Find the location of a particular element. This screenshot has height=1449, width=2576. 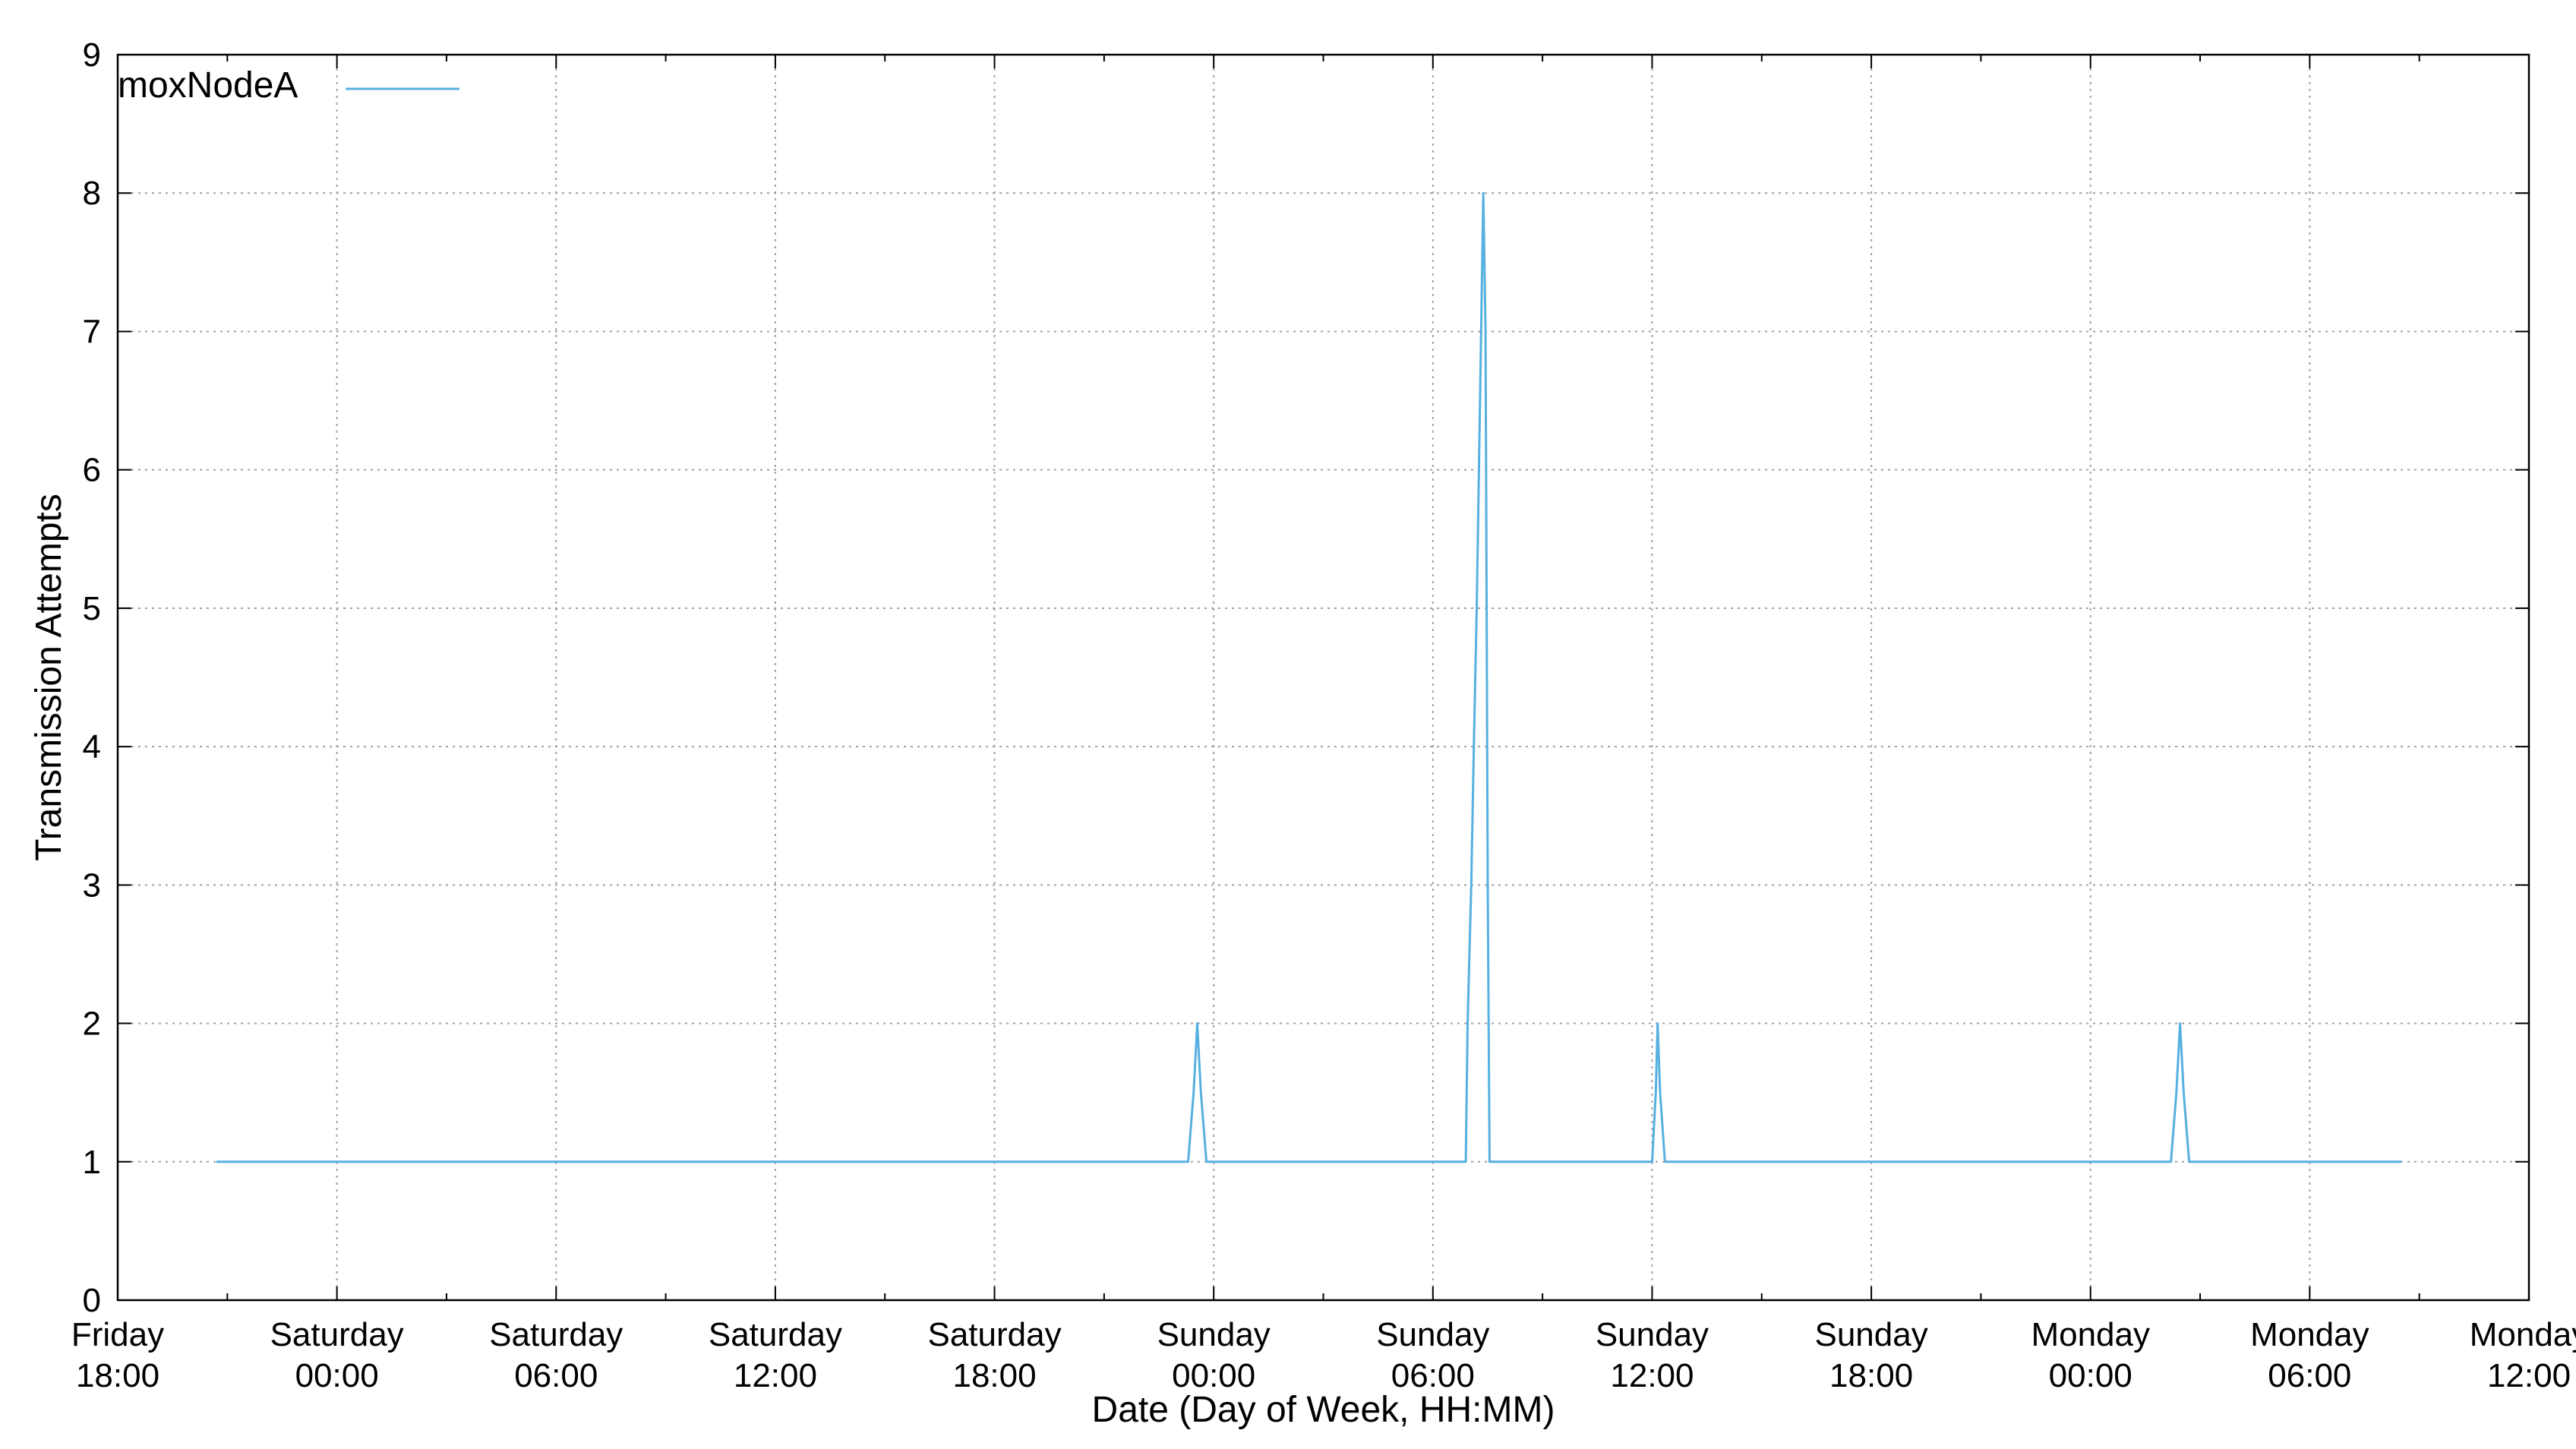

y-tick-label: 3 is located at coordinates (92, 885).